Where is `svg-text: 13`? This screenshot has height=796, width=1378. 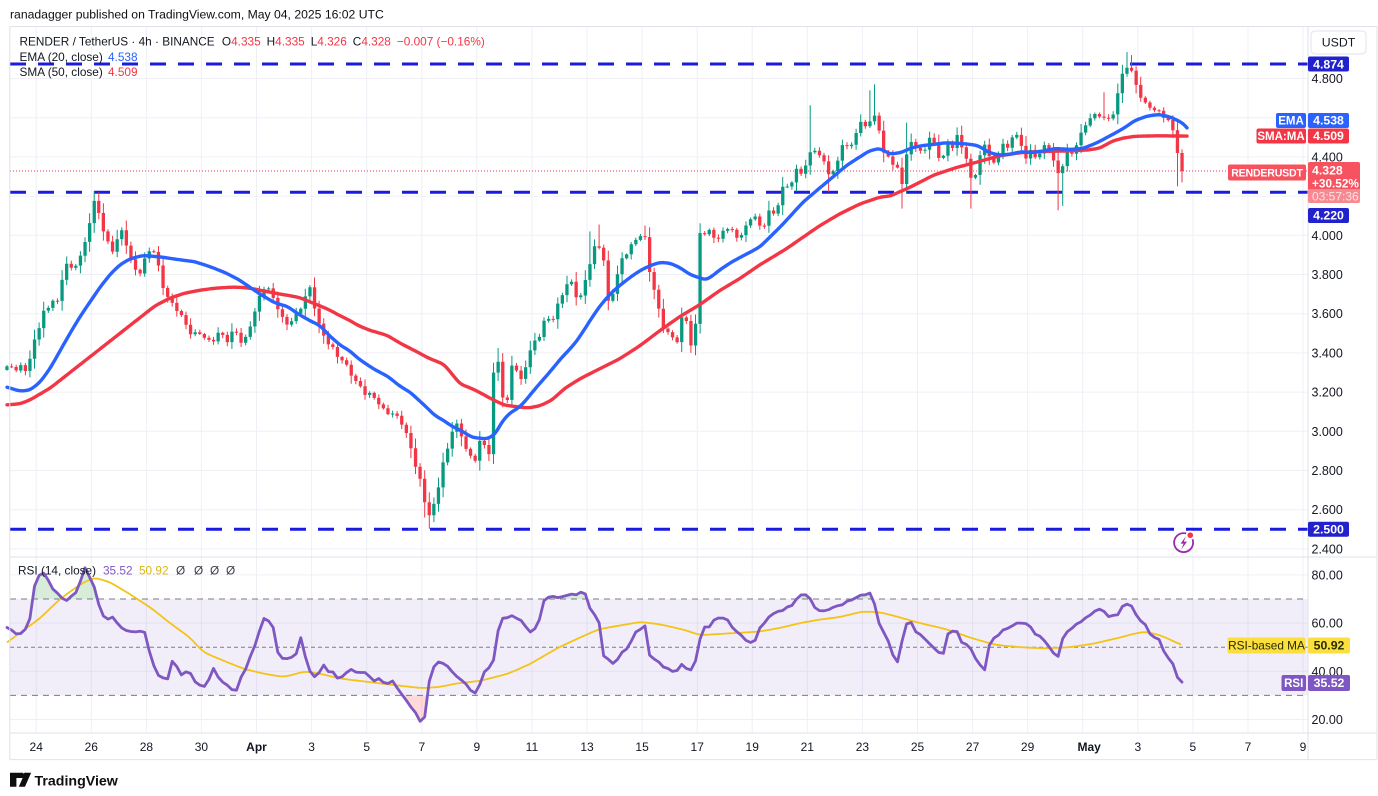 svg-text: 13 is located at coordinates (587, 747).